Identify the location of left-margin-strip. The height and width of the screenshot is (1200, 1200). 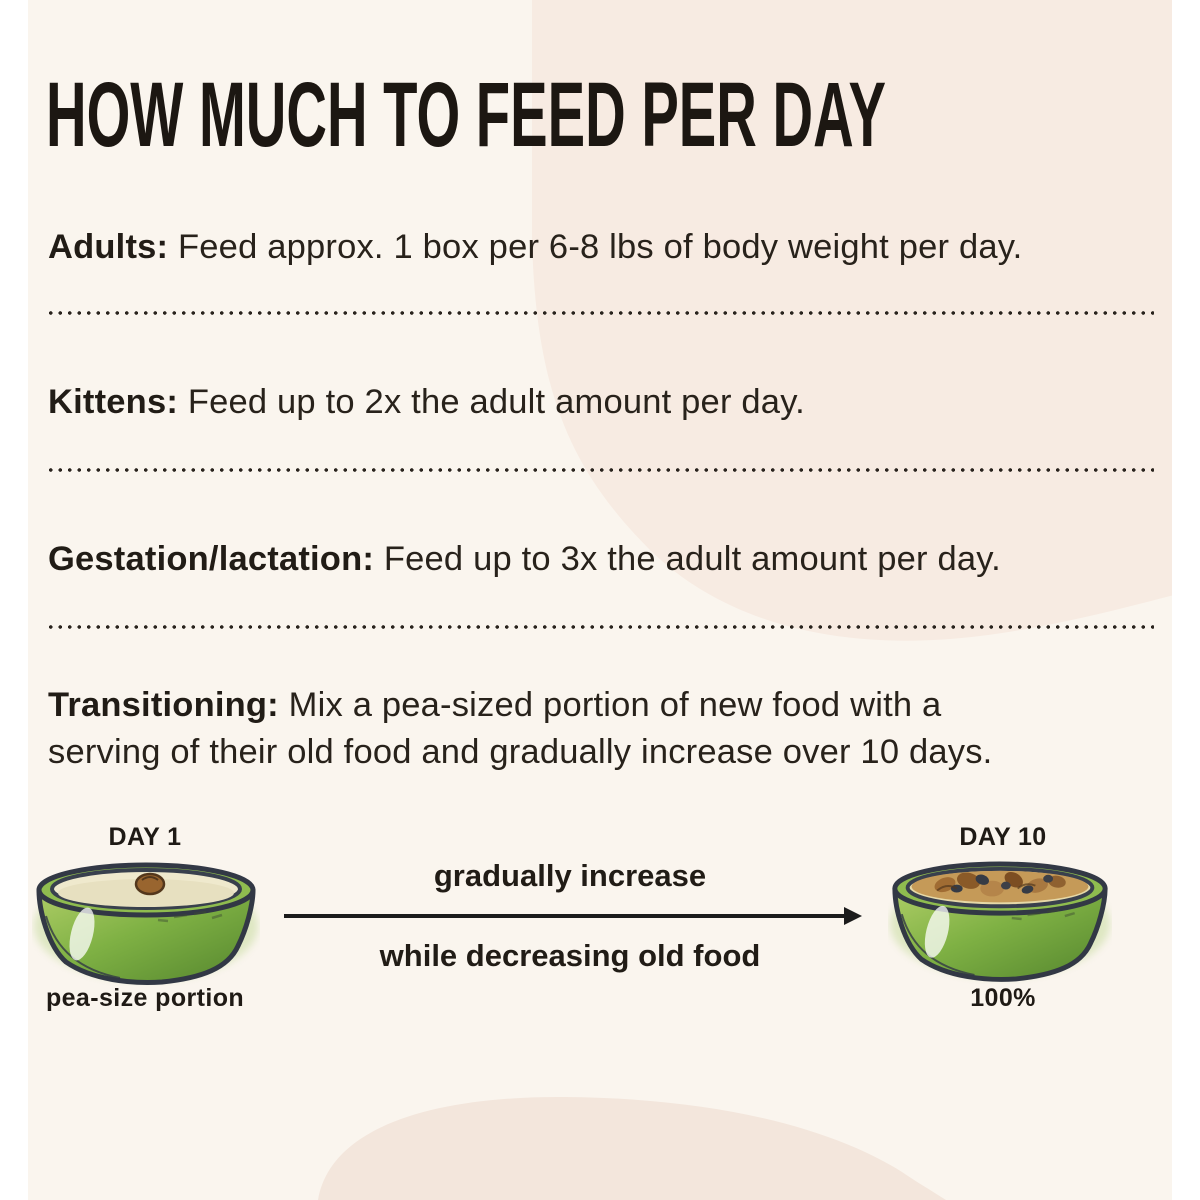
(14, 600).